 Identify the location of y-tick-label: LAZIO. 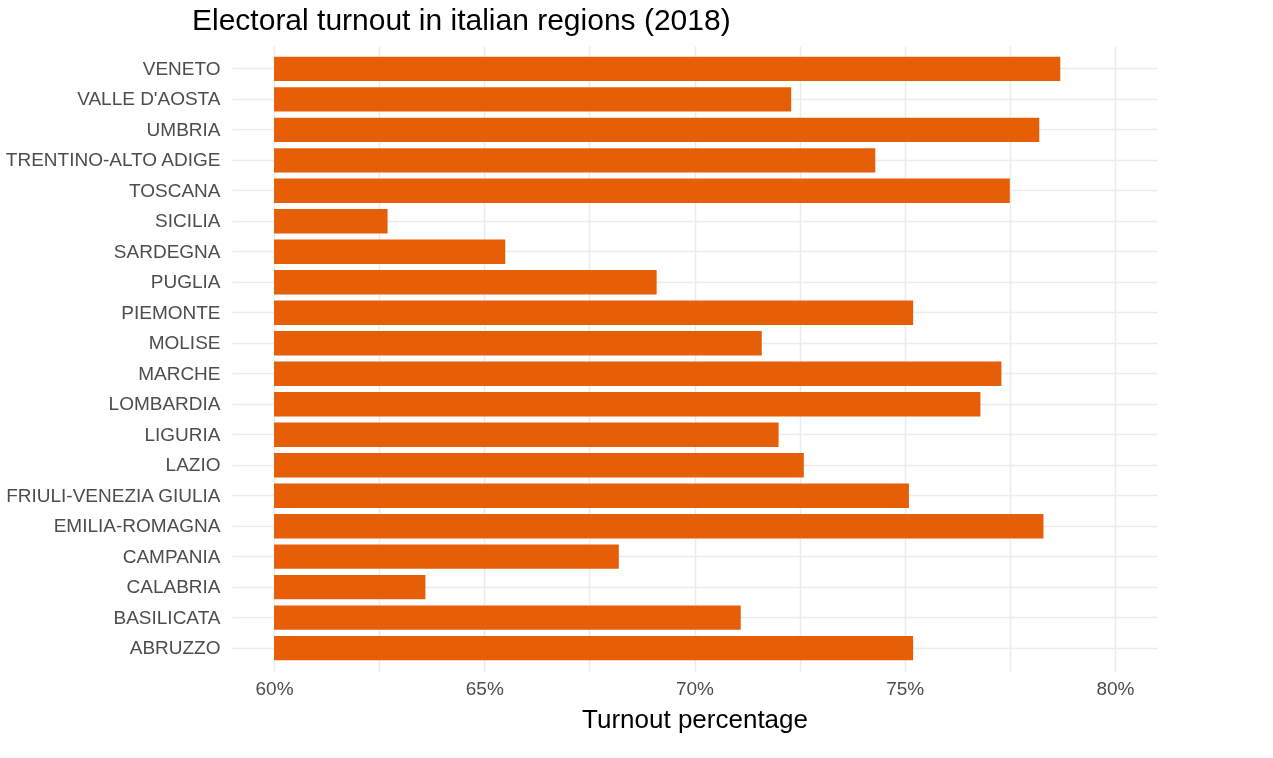
(193, 465).